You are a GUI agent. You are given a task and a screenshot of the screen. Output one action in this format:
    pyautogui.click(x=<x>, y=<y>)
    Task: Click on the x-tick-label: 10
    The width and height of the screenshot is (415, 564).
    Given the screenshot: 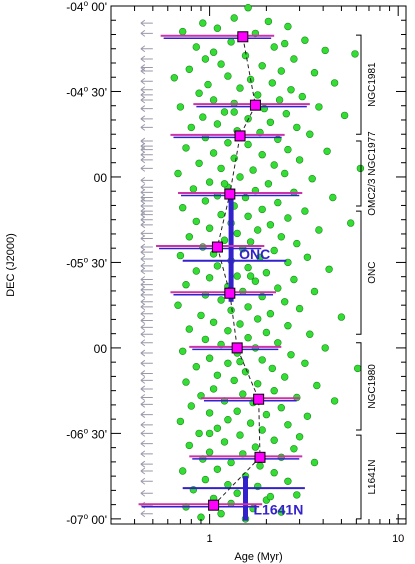 What is the action you would take?
    pyautogui.click(x=398, y=539)
    